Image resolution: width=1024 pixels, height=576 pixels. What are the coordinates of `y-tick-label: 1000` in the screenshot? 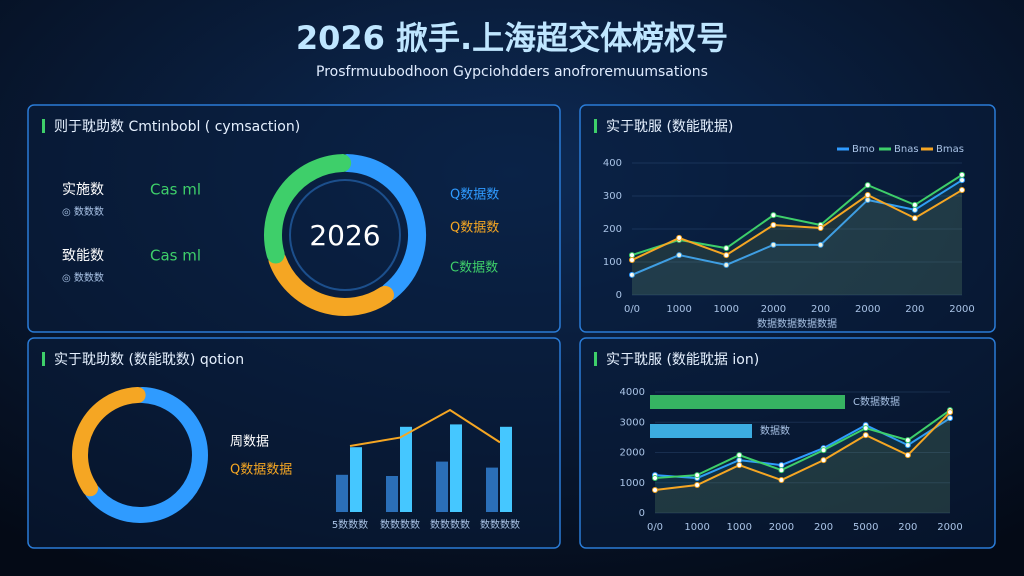 It's located at (632, 483).